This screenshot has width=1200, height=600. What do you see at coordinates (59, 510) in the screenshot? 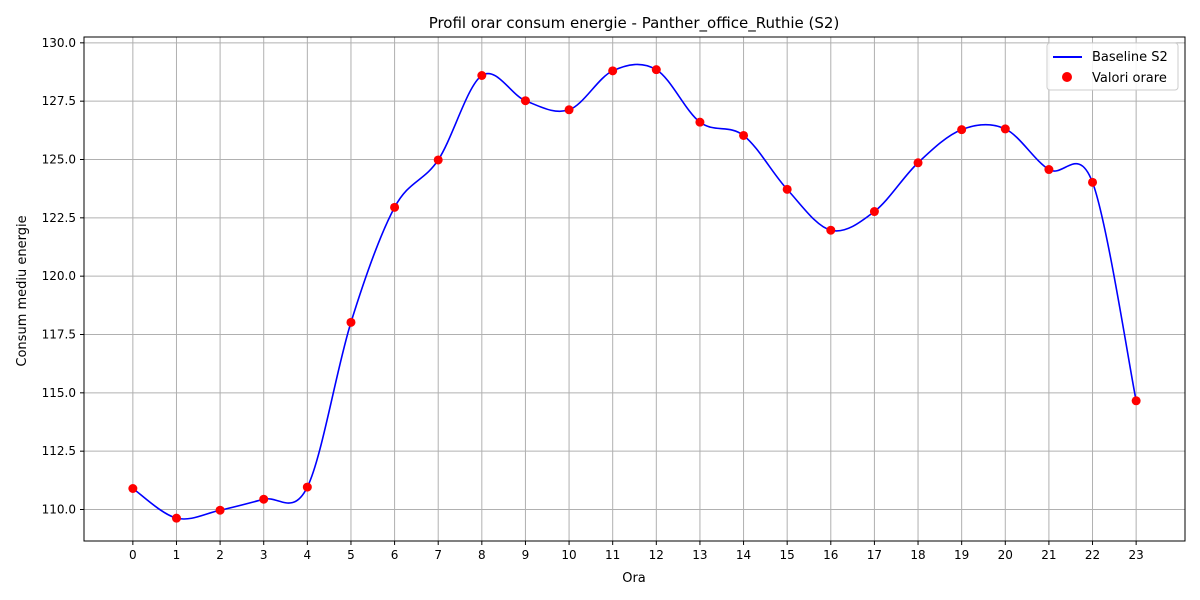
I see `y-tick-label: 110.0` at bounding box center [59, 510].